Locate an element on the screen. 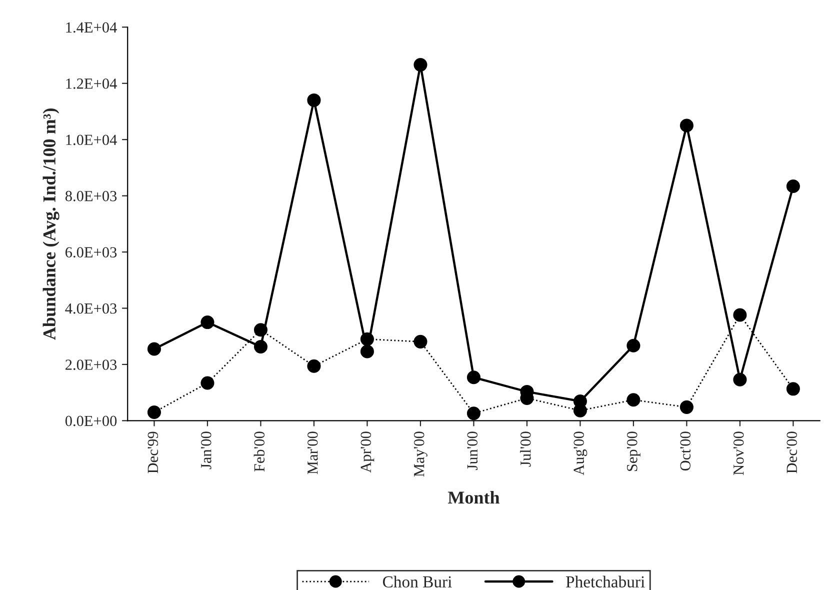 The image size is (834, 590). y-tick-label: 6.0E+03 is located at coordinates (91, 252).